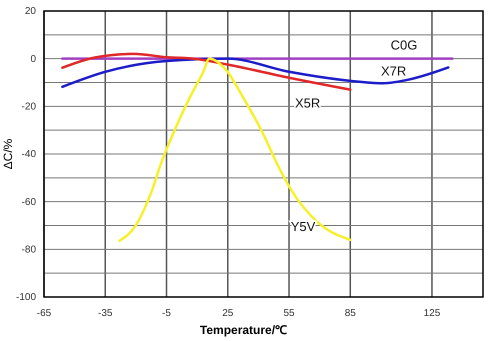  Describe the element at coordinates (105, 314) in the screenshot. I see `x-tick-label: -35` at that location.